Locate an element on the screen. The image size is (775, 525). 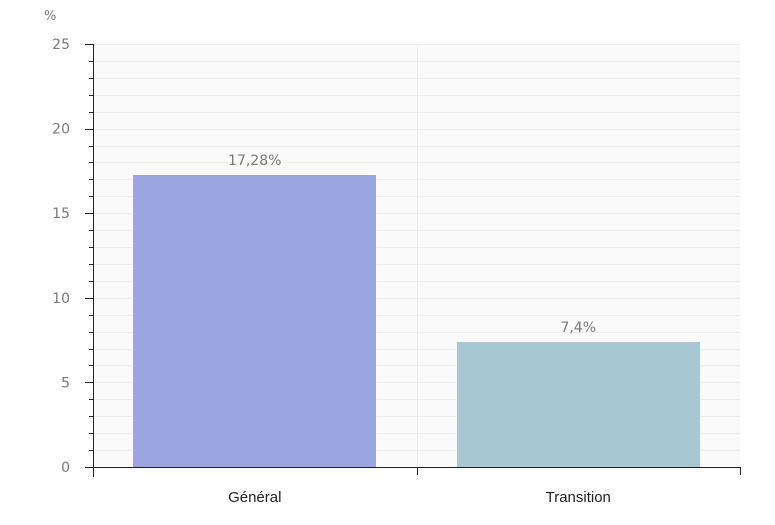
y-tick-label: 10 is located at coordinates (61, 299).